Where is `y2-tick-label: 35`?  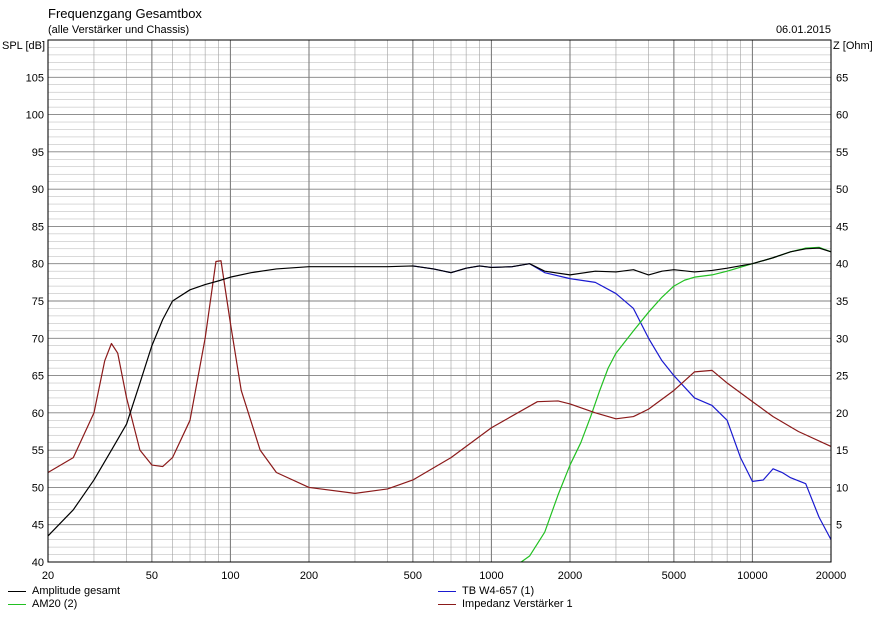
y2-tick-label: 35 is located at coordinates (842, 302).